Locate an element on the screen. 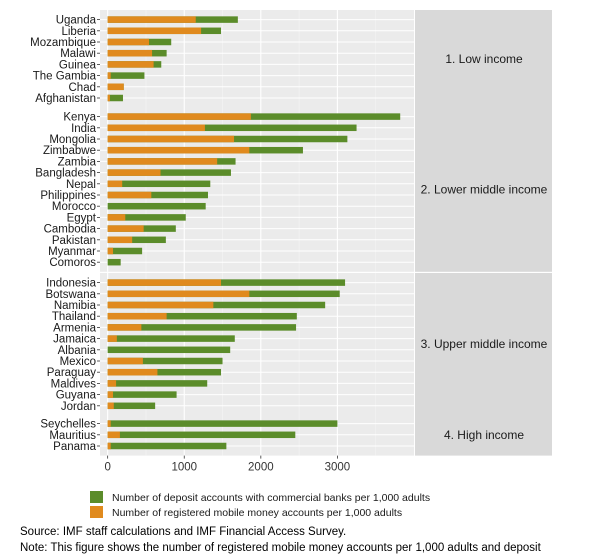 The height and width of the screenshot is (555, 600). bar-deposit-myanmar is located at coordinates (125, 251).